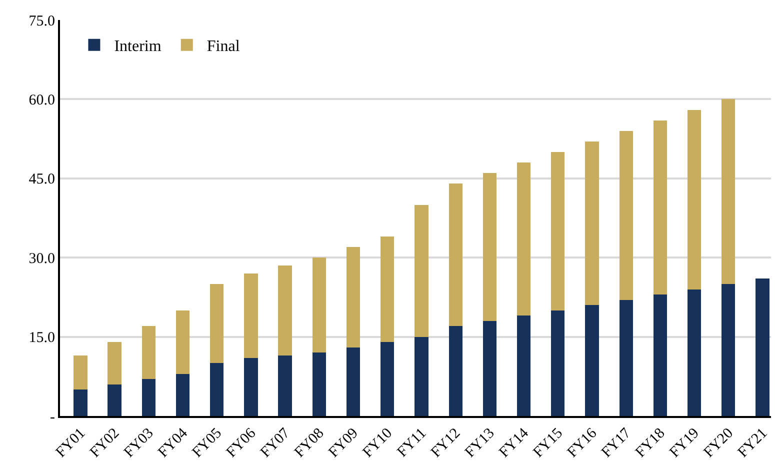  Describe the element at coordinates (41, 338) in the screenshot. I see `y-tick-label: 15.0` at that location.